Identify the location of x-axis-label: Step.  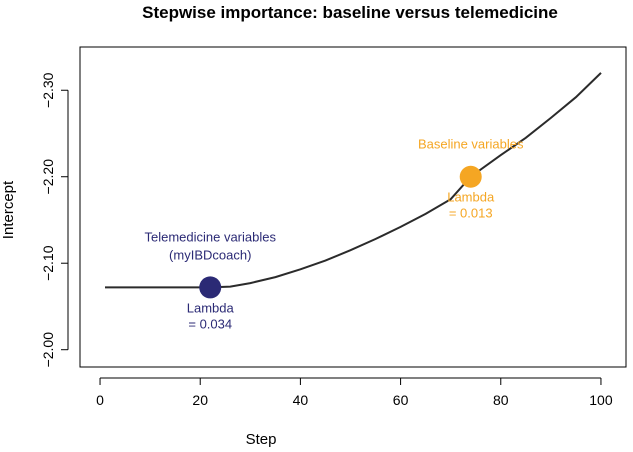
(261, 439).